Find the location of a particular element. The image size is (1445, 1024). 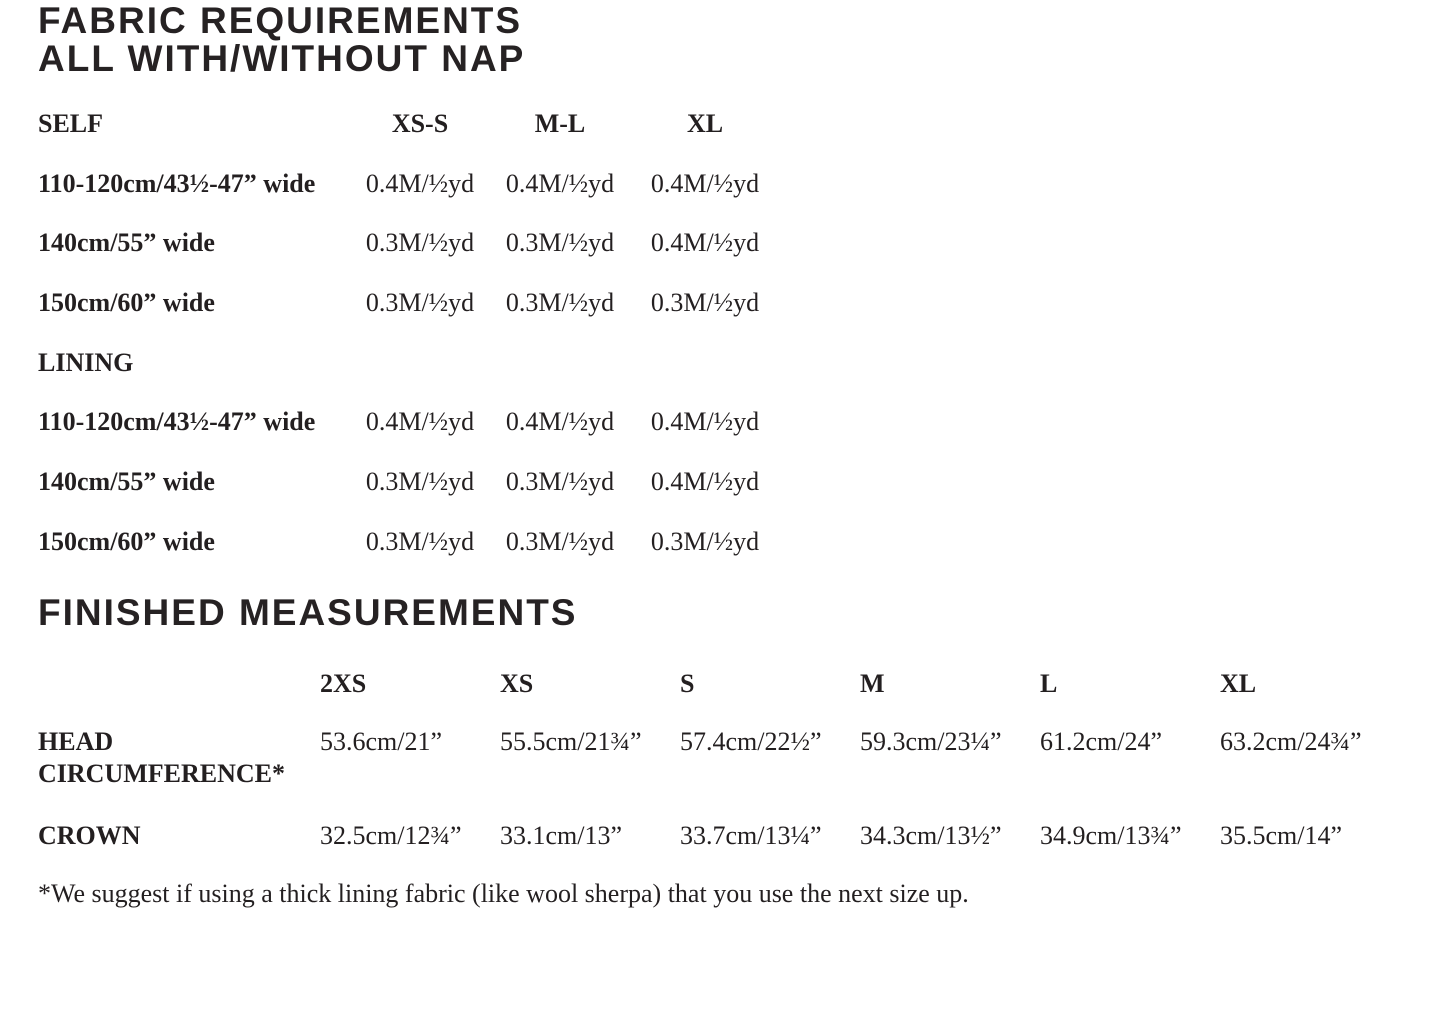

measurement-value: 57.4cm/22½” is located at coordinates (751, 741).